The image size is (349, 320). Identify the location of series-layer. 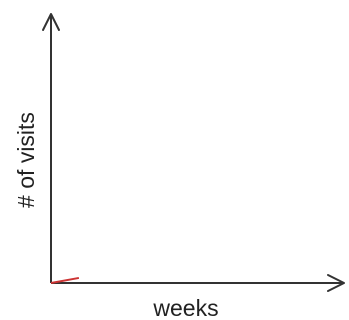
(65, 280).